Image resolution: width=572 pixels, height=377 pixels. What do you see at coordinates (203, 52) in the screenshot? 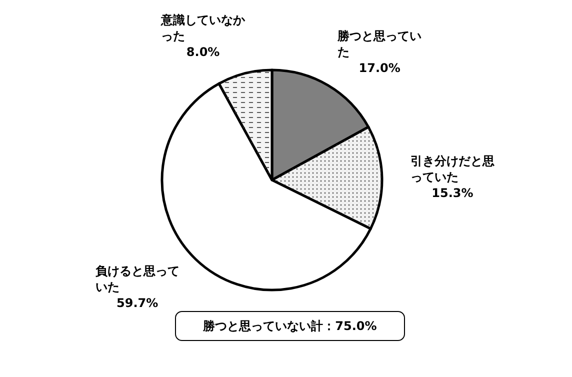
I see `data-label: 8.0%` at bounding box center [203, 52].